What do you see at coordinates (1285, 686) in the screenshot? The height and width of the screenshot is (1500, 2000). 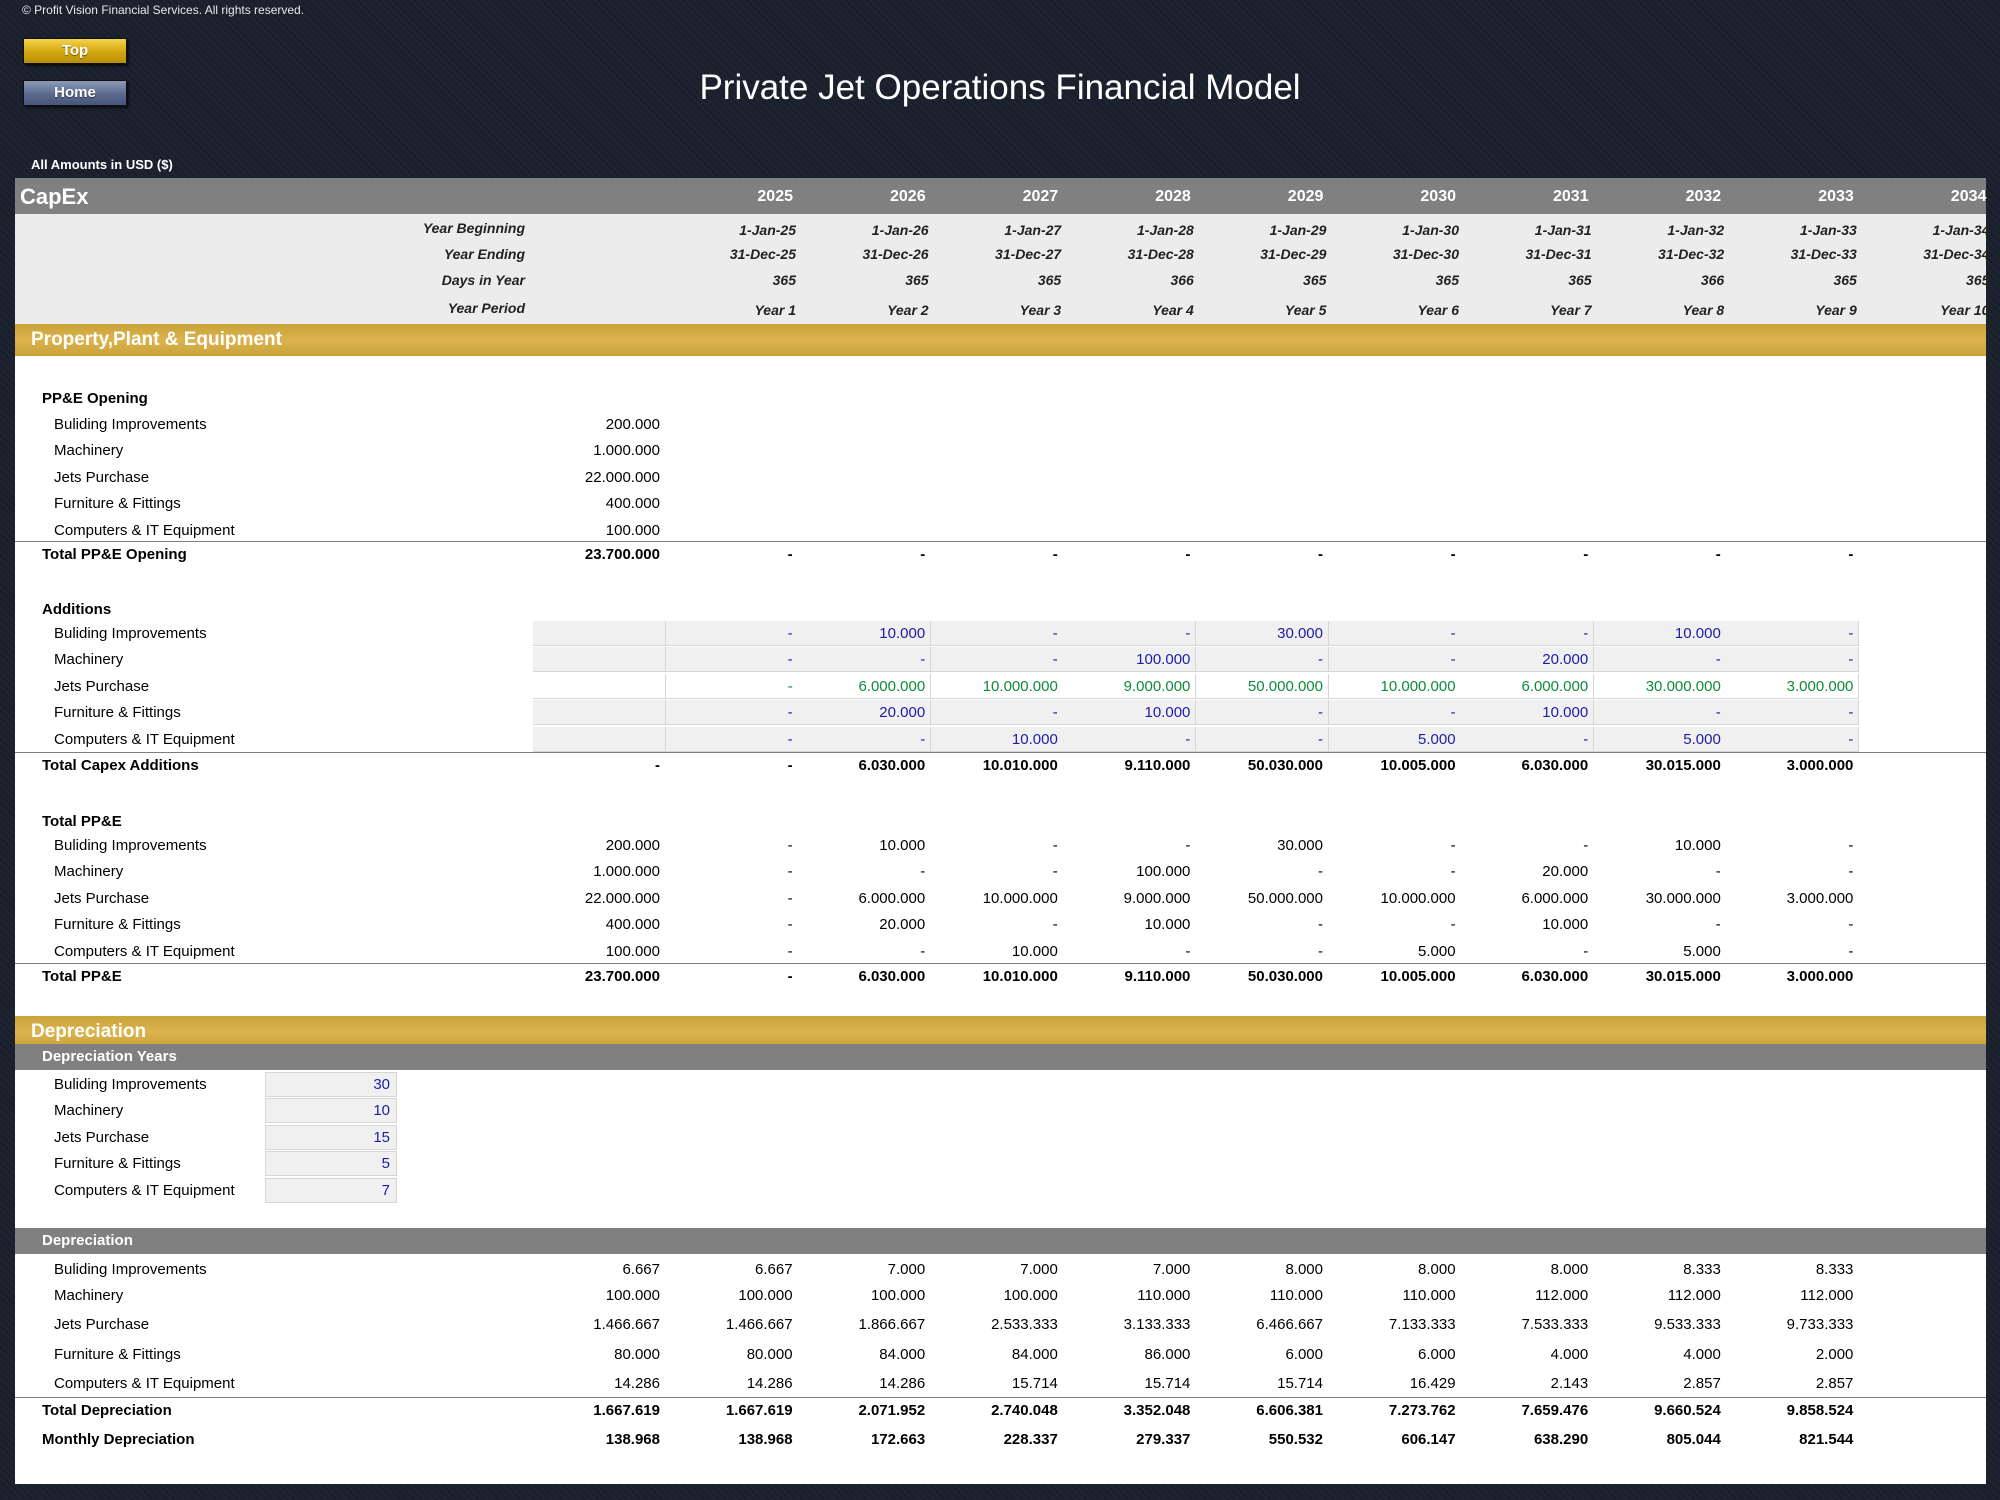 I see `input-value: 50.000.000` at bounding box center [1285, 686].